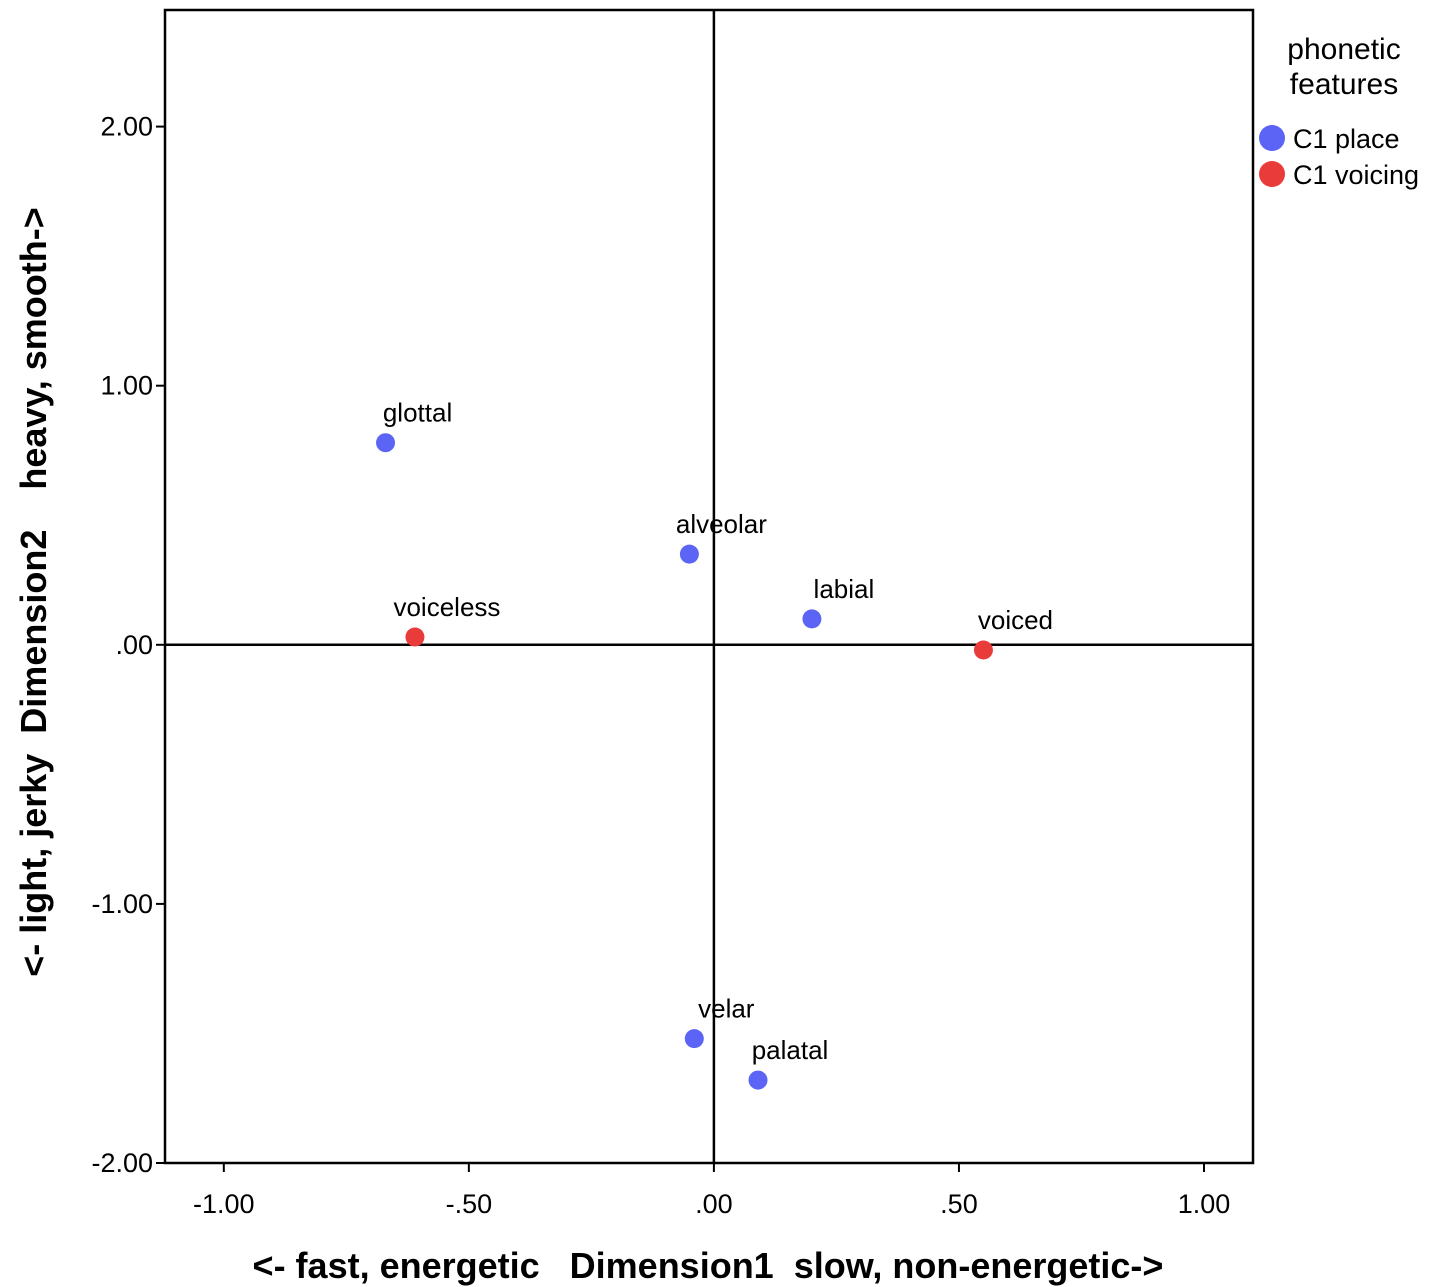 This screenshot has width=1449, height=1287. Describe the element at coordinates (1272, 174) in the screenshot. I see `legend-marker-c1-voicing` at that location.